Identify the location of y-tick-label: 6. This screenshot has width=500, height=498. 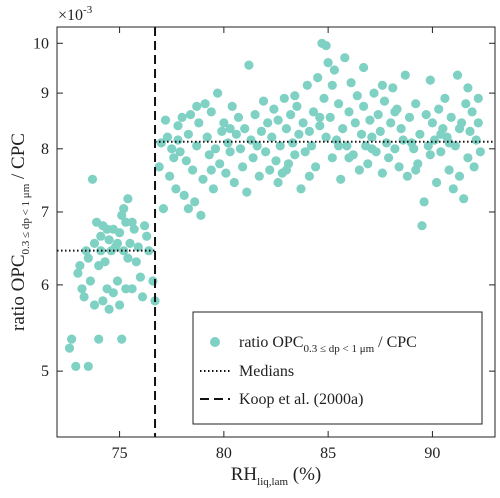
(45, 285).